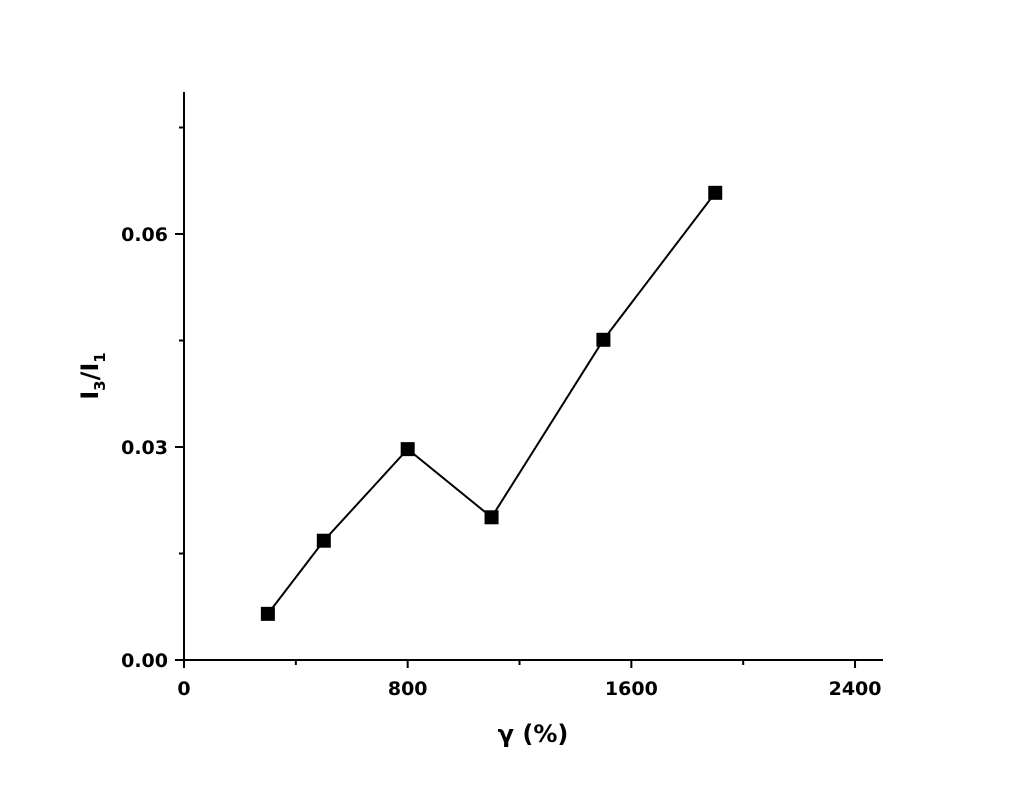  Describe the element at coordinates (529, 680) in the screenshot. I see `x-ticks: 0 800 1600 2400` at that location.